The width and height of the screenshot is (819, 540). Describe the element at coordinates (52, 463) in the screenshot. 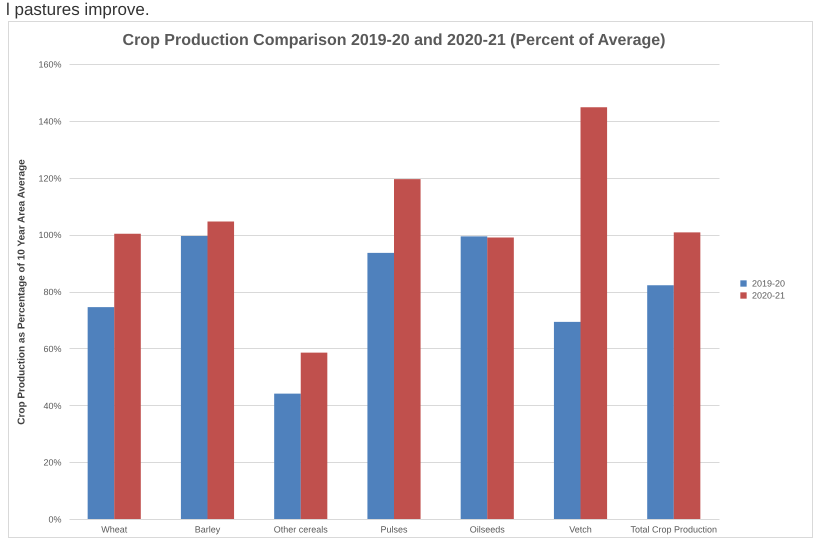

I see `y-tick-label: 20%` at that location.